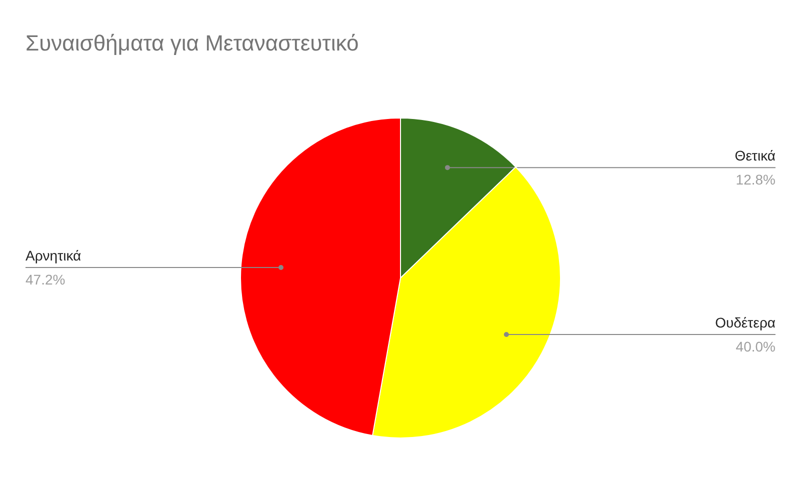 This screenshot has height=495, width=800. Describe the element at coordinates (54, 255) in the screenshot. I see `slice-label: Αρνητικά` at that location.